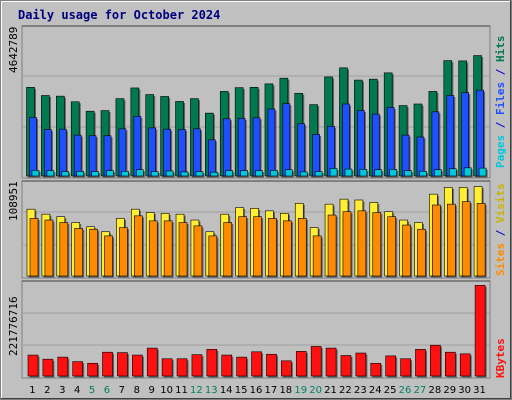  What do you see at coordinates (390, 390) in the screenshot?
I see `day-tick-label: 25` at bounding box center [390, 390].